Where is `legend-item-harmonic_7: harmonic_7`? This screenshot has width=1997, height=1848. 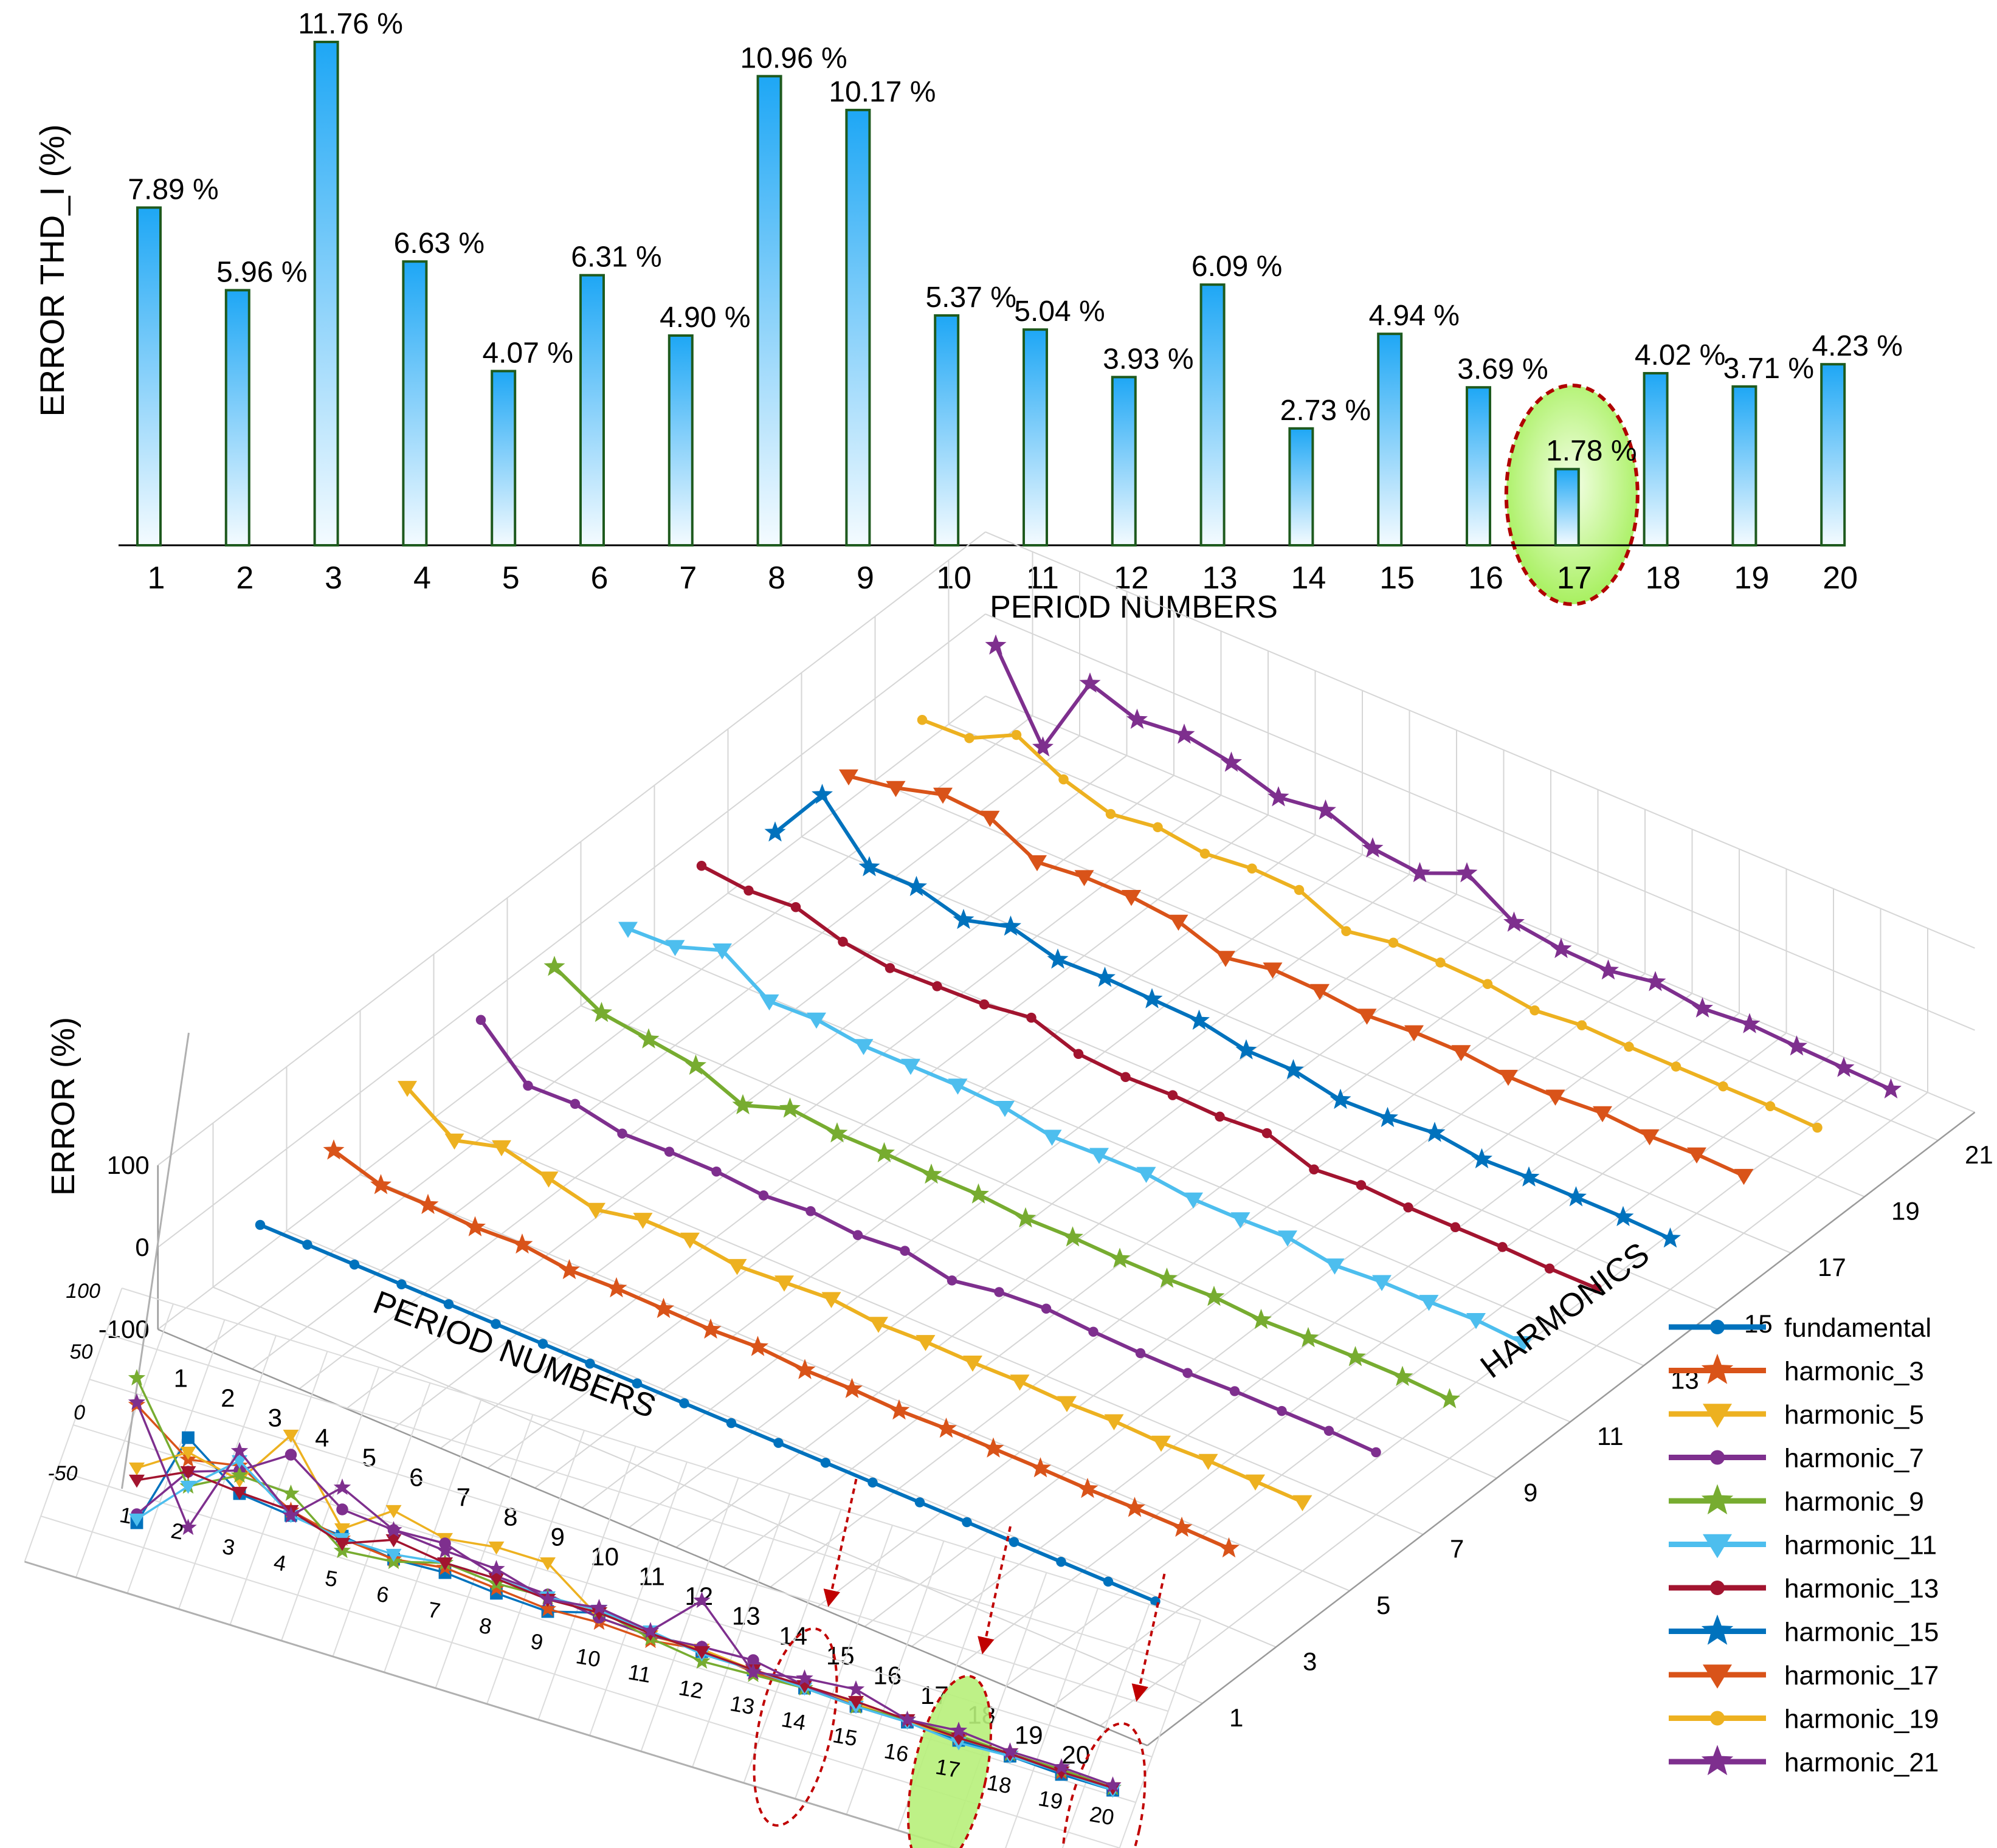 legend-item-harmonic_7: harmonic_7 is located at coordinates (1797, 1459).